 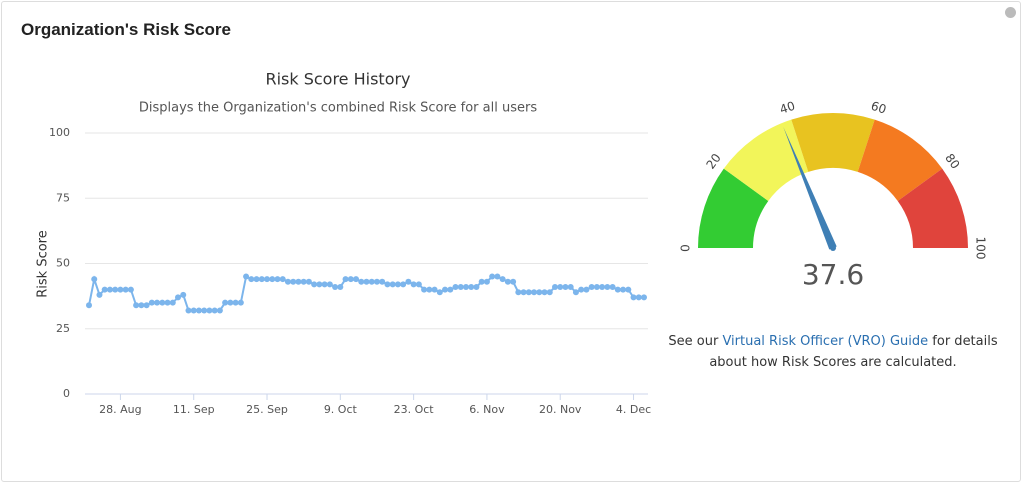 I want to click on close-button, so click(x=1010, y=12).